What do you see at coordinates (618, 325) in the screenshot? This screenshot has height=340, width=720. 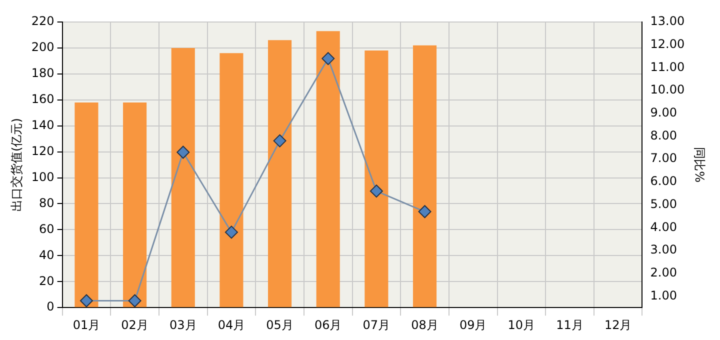 I see `x-tick-label: 12月` at bounding box center [618, 325].